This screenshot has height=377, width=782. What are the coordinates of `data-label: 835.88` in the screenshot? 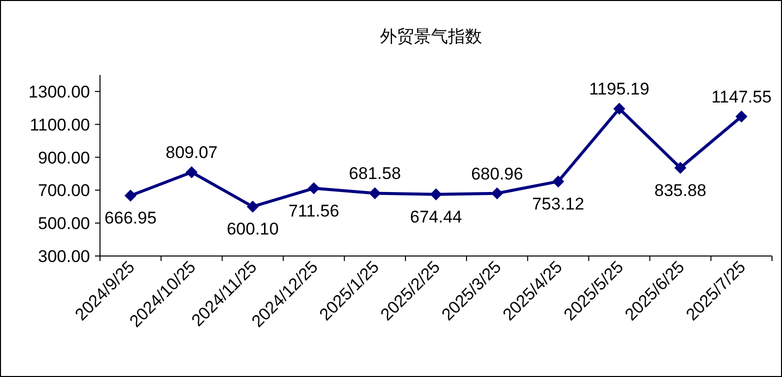 It's located at (680, 190).